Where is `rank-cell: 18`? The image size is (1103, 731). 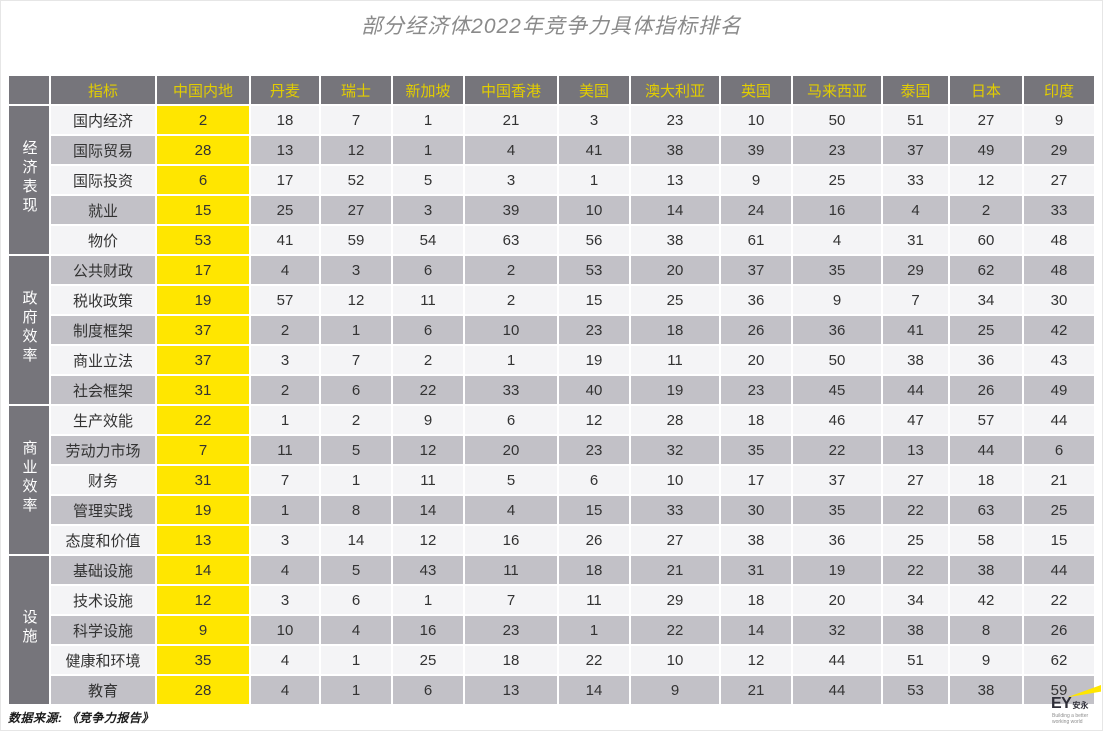
rank-cell: 18 is located at coordinates (756, 420).